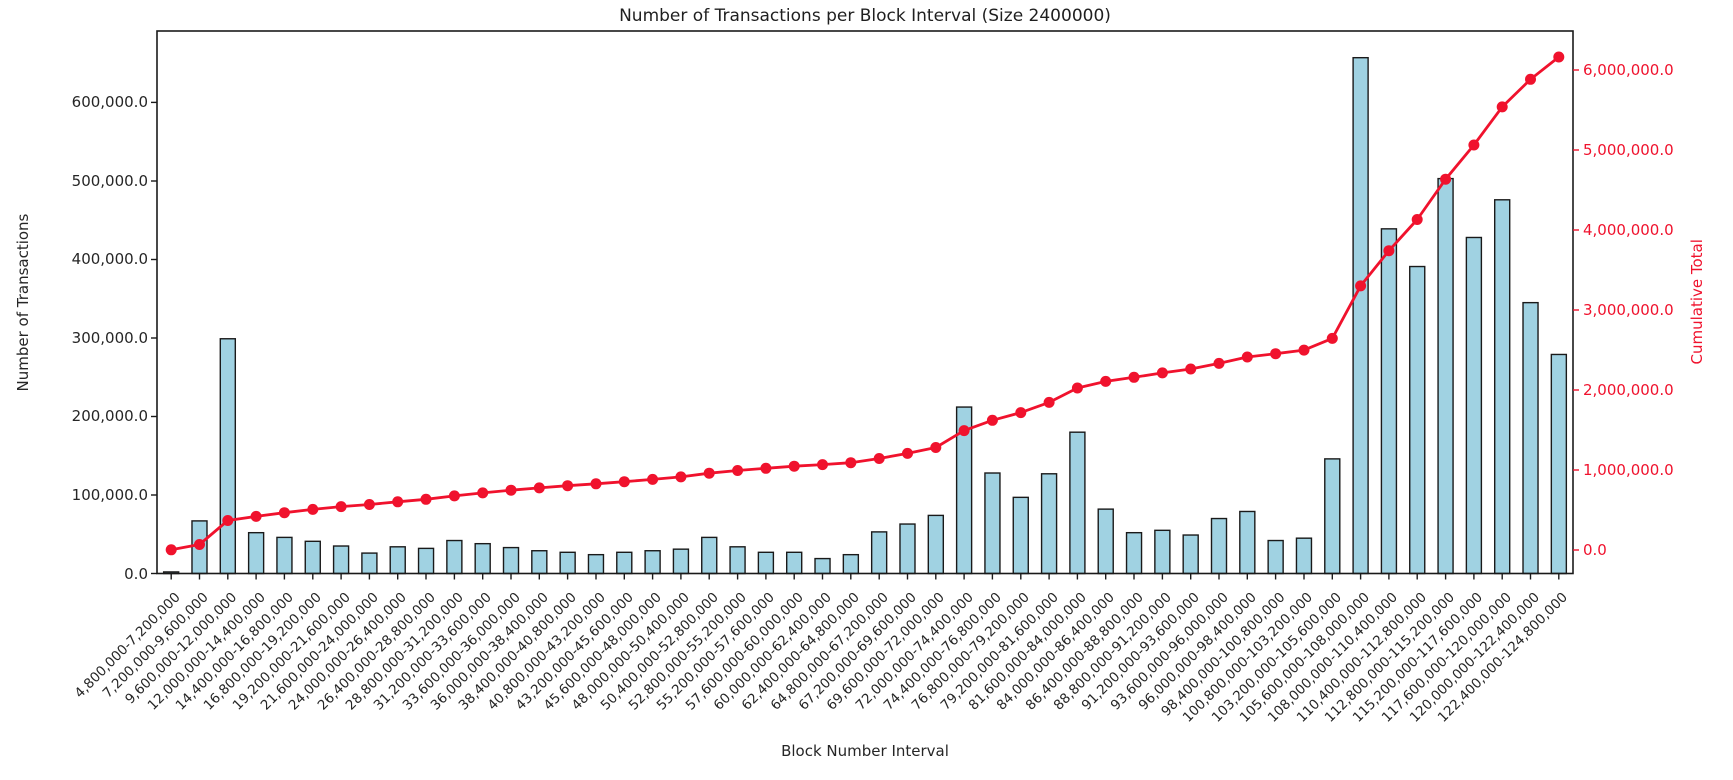  I want to click on y-tick-label-left: 400,000.0, so click(109, 259).